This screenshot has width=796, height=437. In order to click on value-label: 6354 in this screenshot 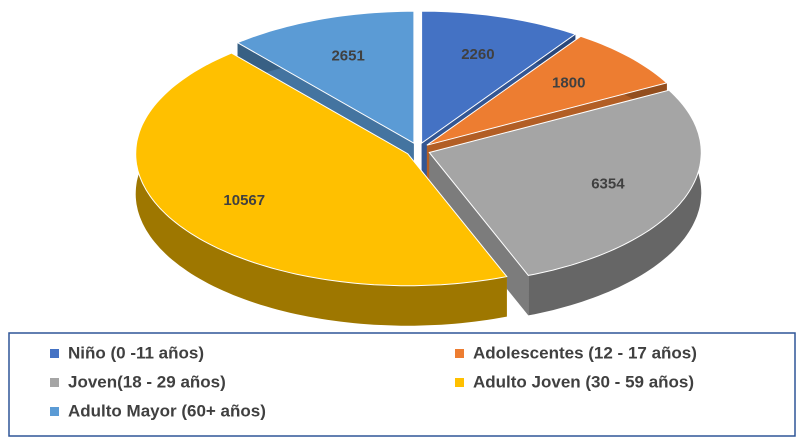, I will do `click(608, 183)`.